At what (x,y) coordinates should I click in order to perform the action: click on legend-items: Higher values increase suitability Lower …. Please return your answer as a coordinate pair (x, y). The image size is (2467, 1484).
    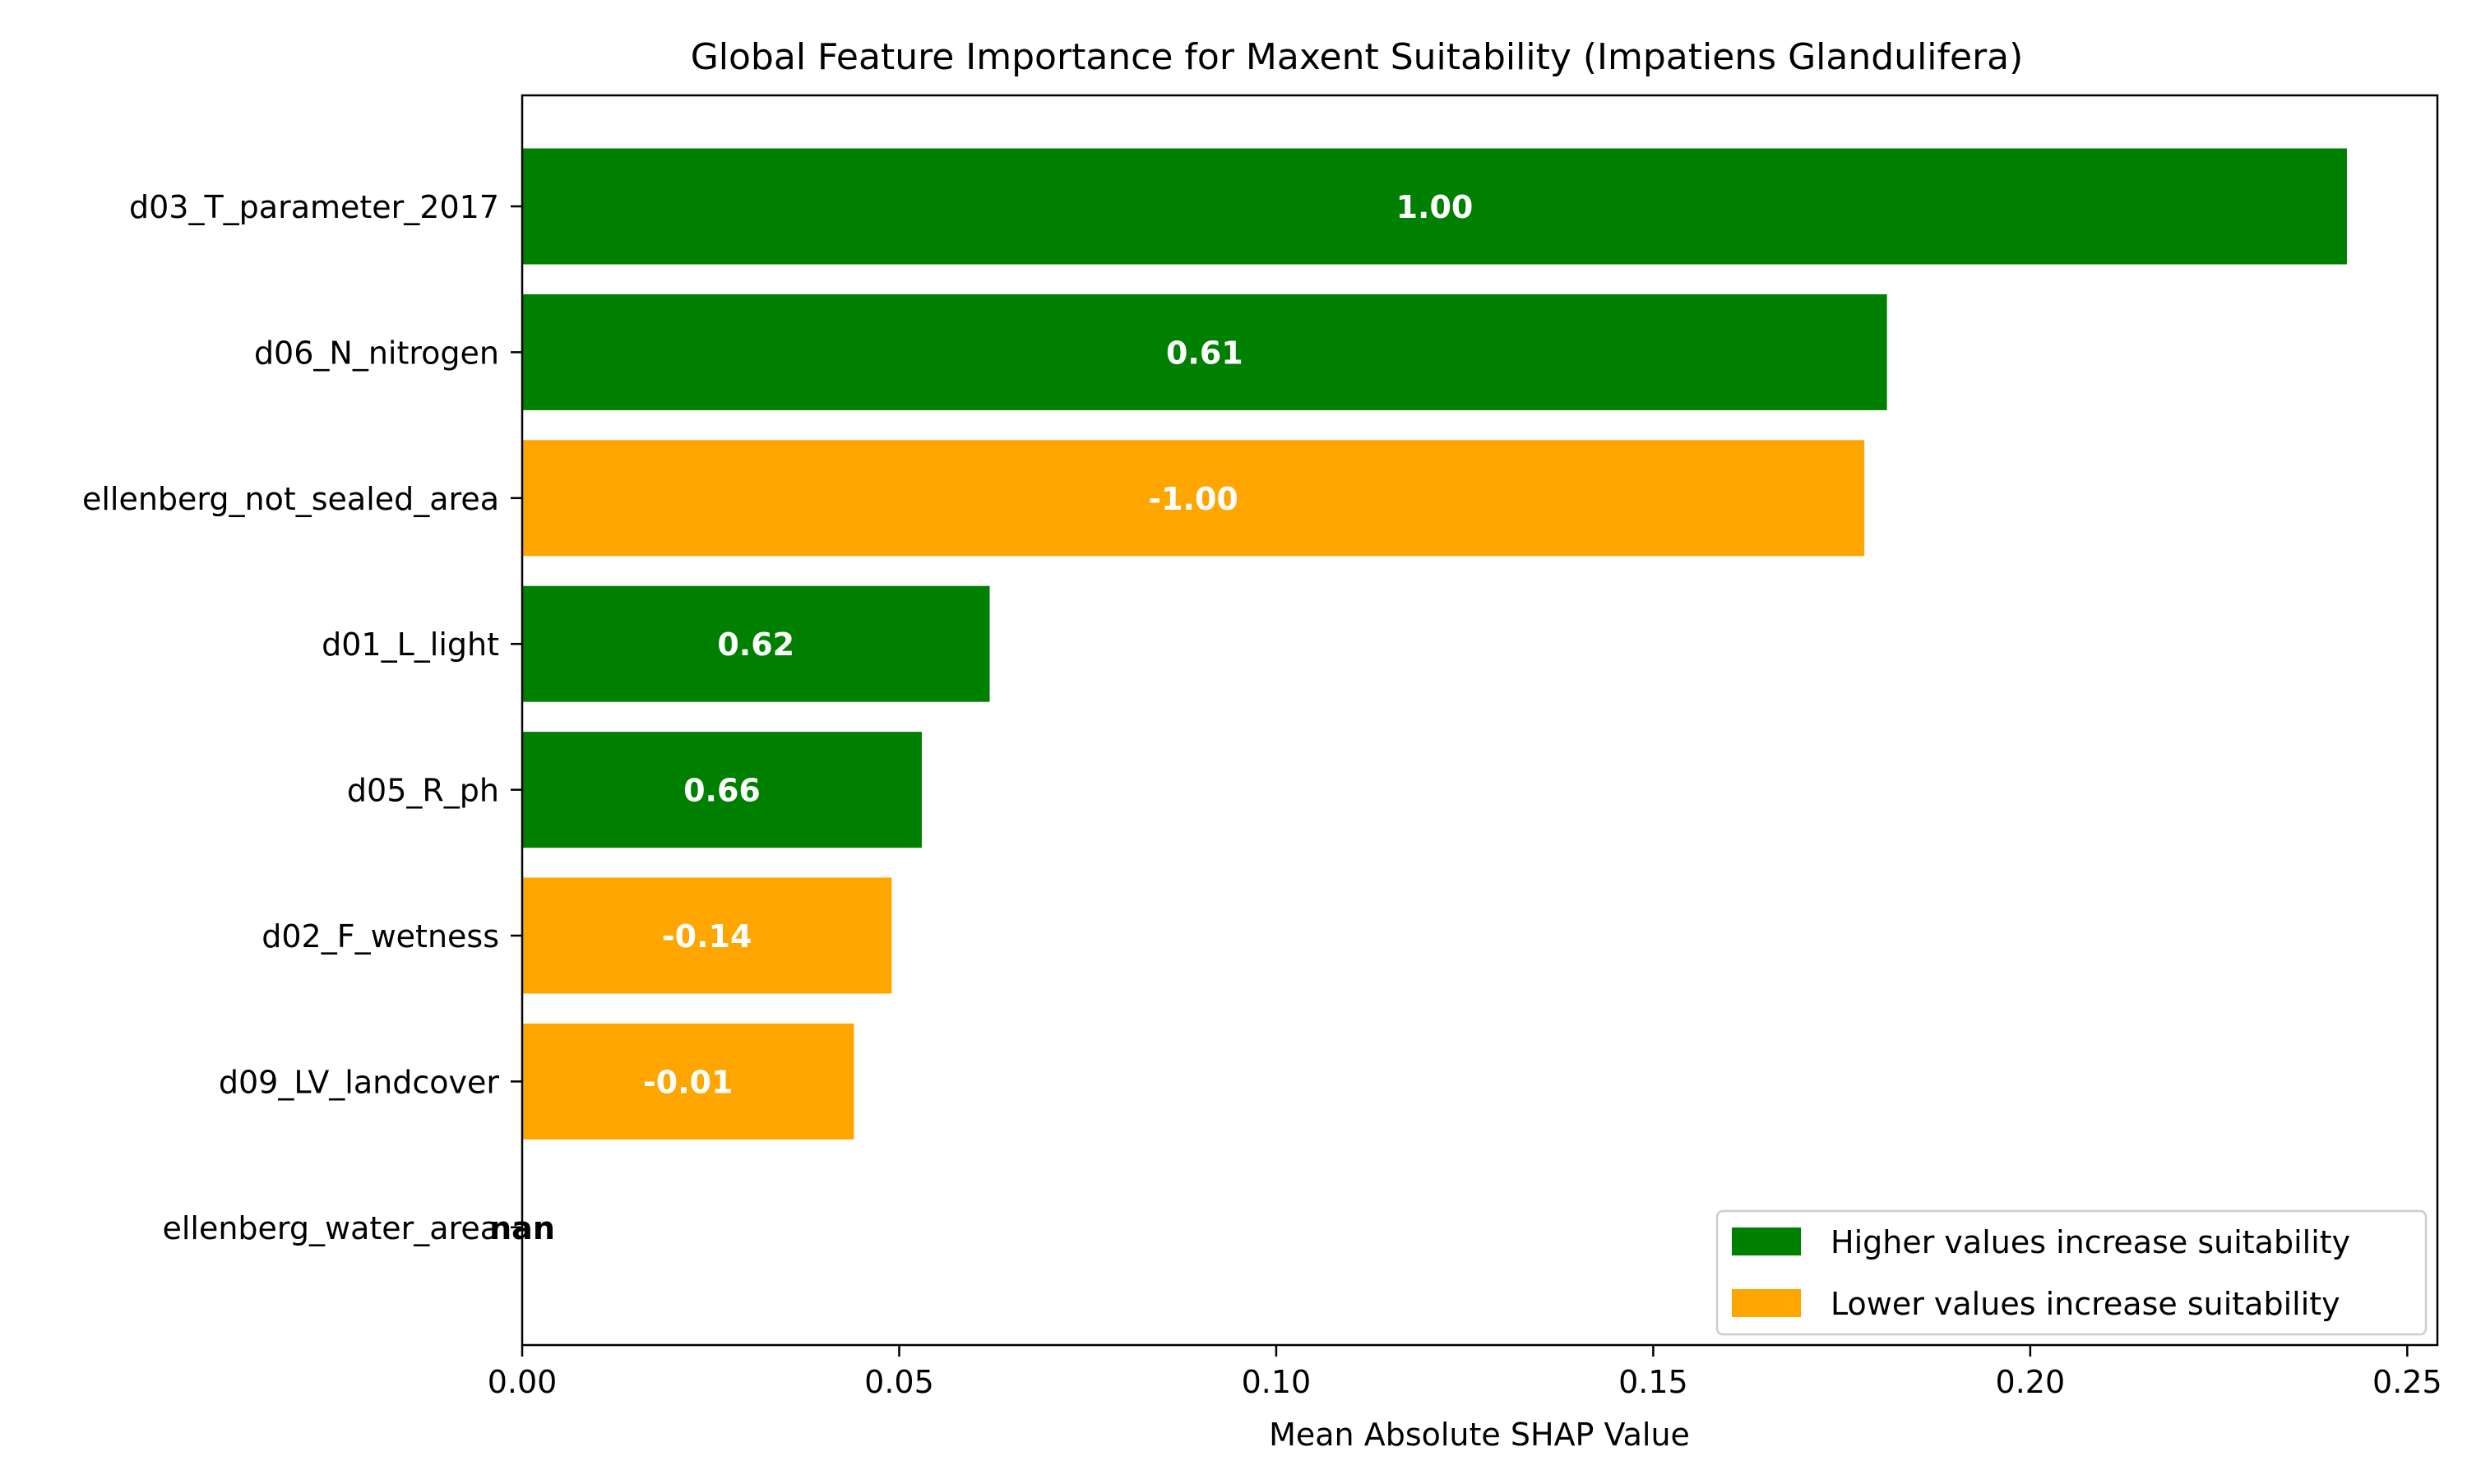
    Looking at the image, I should click on (2041, 1273).